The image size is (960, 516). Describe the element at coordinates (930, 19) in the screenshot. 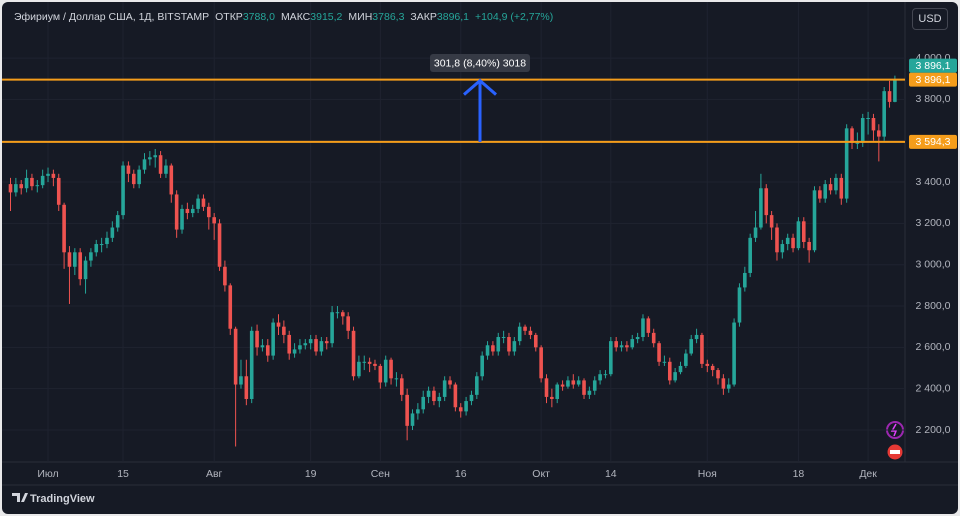

I see `currency-button: USD` at that location.